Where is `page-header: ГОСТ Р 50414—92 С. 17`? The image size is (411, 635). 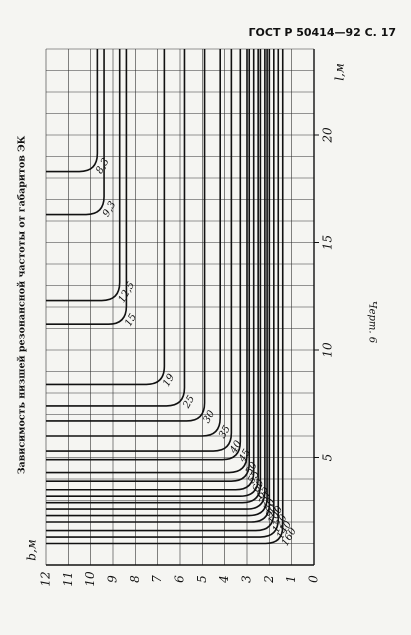
page-header: ГОСТ Р 50414—92 С. 17 is located at coordinates (322, 32).